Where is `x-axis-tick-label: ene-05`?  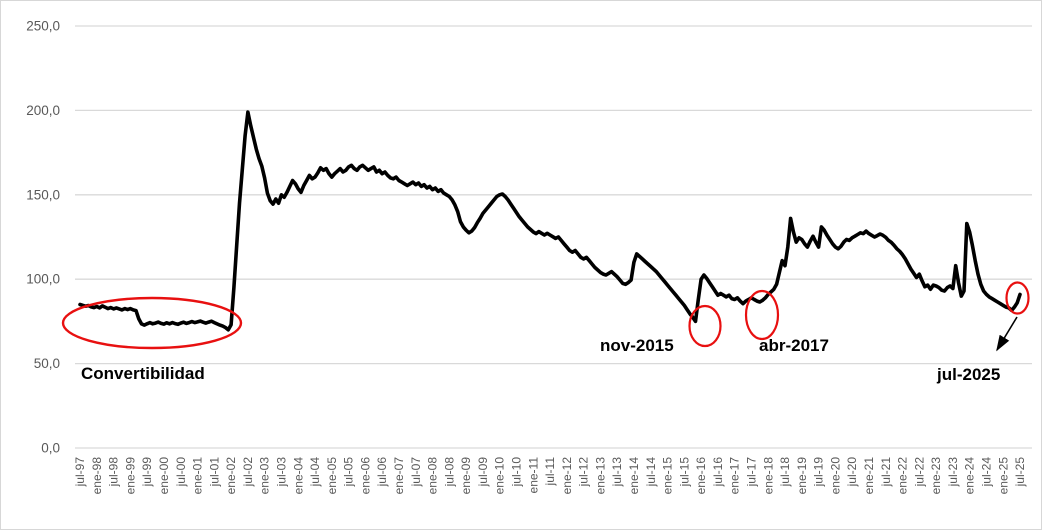
x-axis-tick-label: ene-05 is located at coordinates (332, 476).